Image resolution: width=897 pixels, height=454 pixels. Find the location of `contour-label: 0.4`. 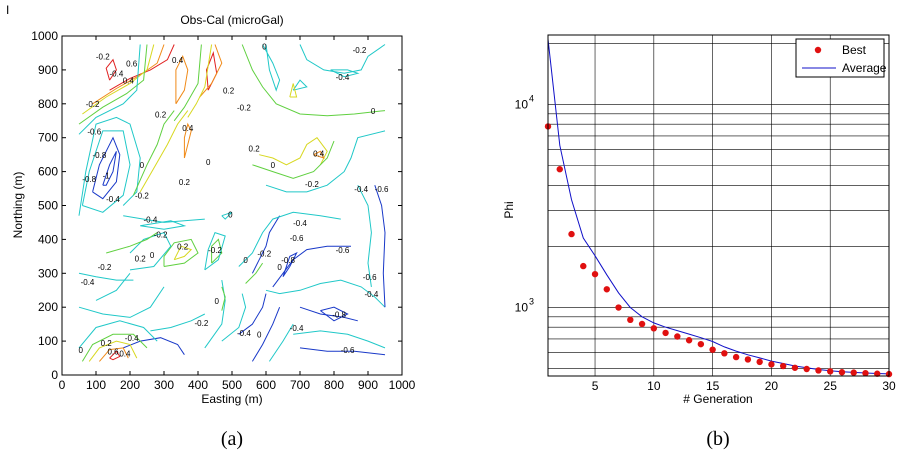

contour-label: 0.4 is located at coordinates (178, 60).